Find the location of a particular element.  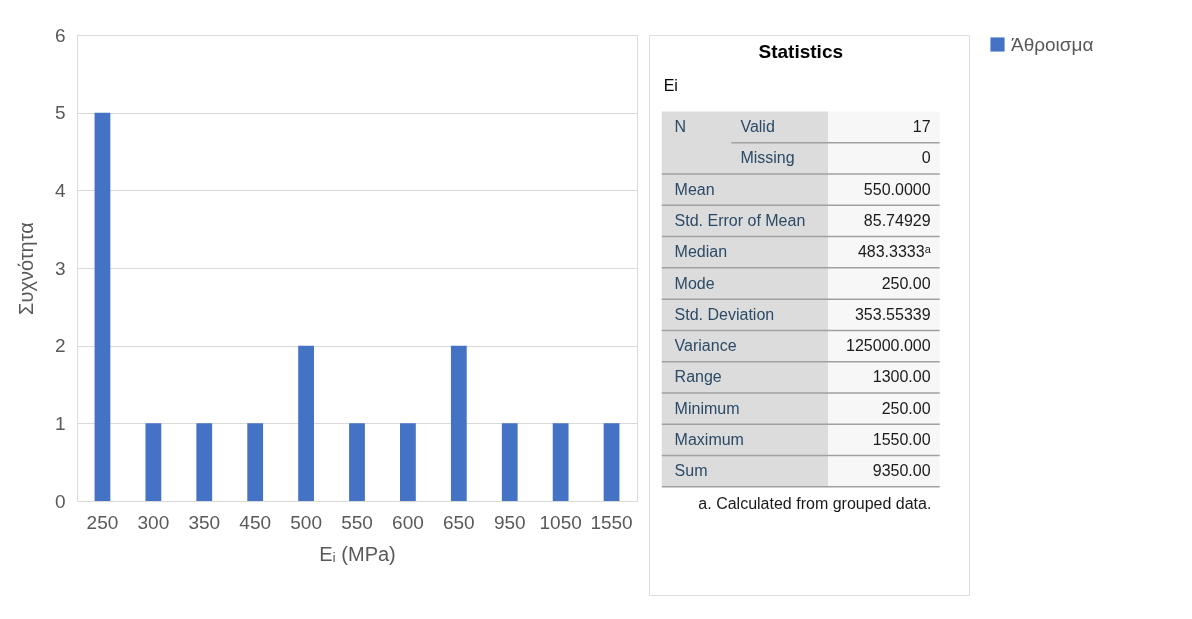

text: Sum is located at coordinates (691, 471).